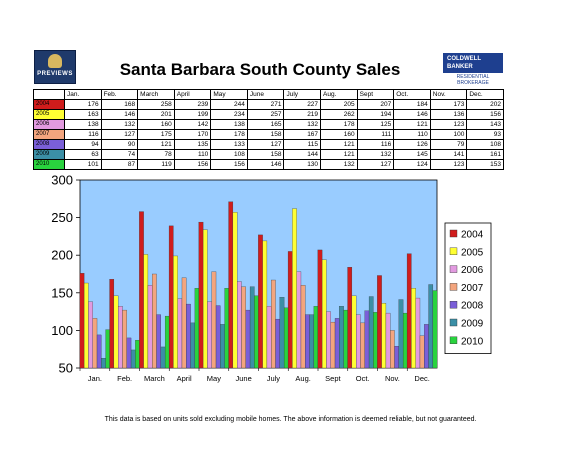  Describe the element at coordinates (49, 104) in the screenshot. I see `table-year-label: 2004` at that location.